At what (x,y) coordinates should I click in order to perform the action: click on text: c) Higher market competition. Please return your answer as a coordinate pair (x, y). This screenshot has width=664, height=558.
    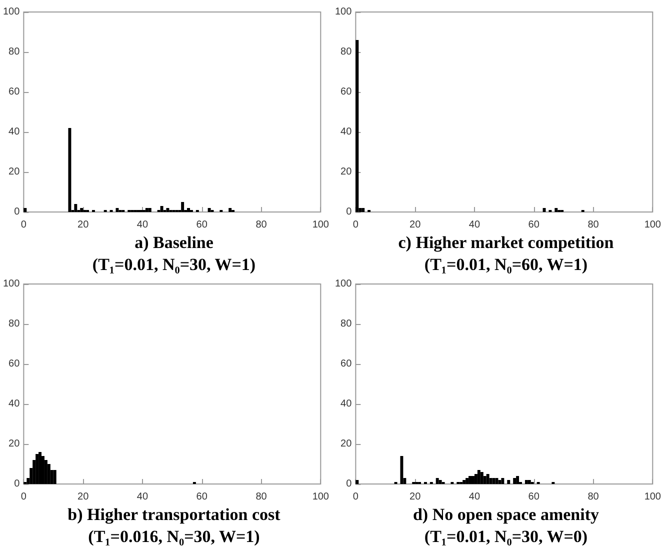
    Looking at the image, I should click on (506, 243).